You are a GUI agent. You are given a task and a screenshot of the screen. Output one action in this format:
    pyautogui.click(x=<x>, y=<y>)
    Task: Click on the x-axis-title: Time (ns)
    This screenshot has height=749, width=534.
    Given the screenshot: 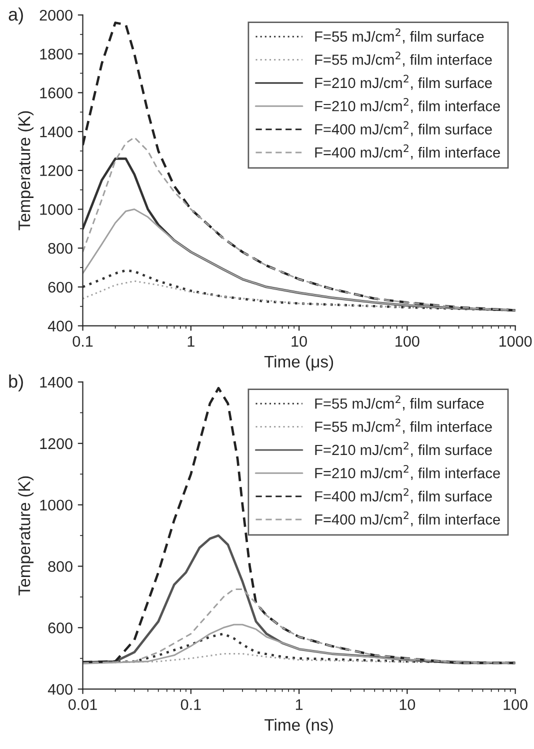 What is the action you would take?
    pyautogui.click(x=298, y=726)
    